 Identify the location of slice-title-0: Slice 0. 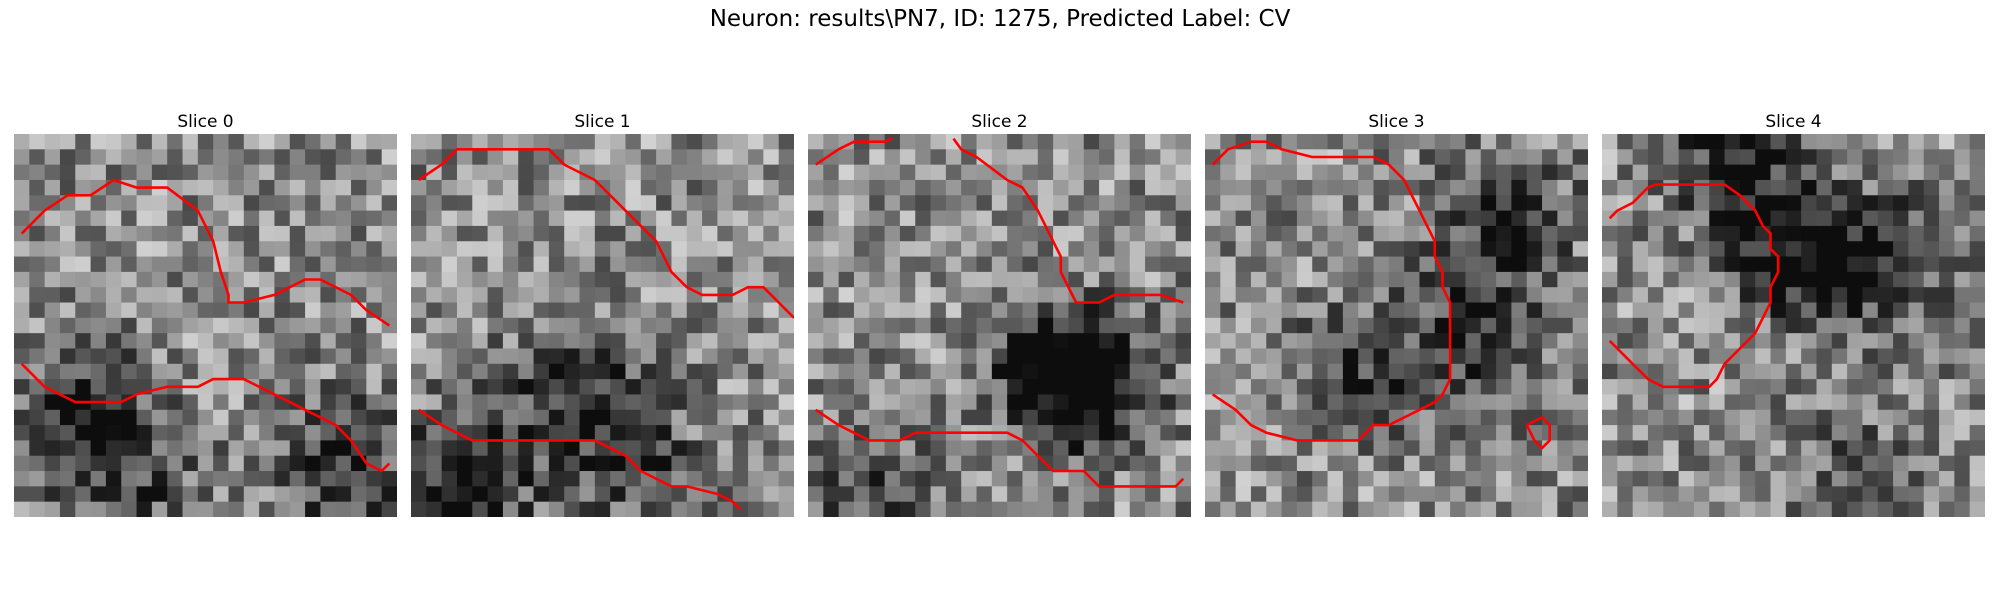
(205, 122).